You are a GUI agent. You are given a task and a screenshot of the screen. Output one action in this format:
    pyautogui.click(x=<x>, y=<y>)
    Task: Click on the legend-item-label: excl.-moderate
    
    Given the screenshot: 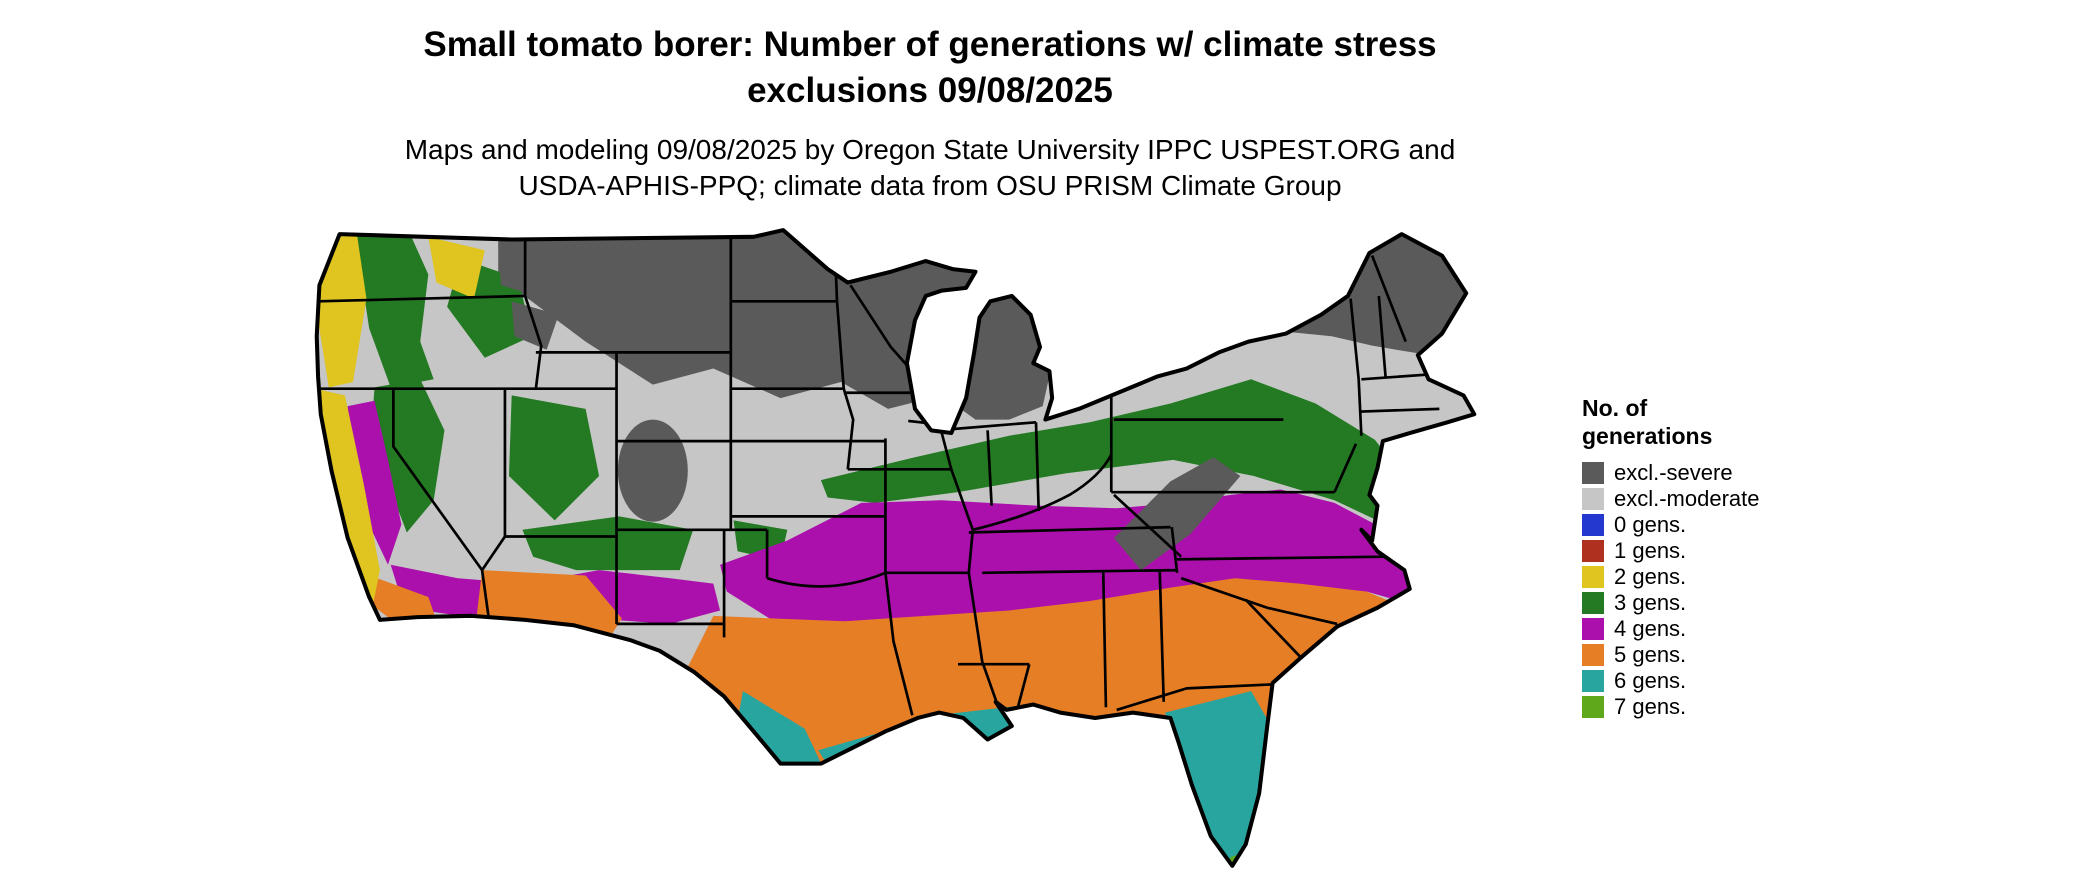 What is the action you would take?
    pyautogui.click(x=1687, y=499)
    